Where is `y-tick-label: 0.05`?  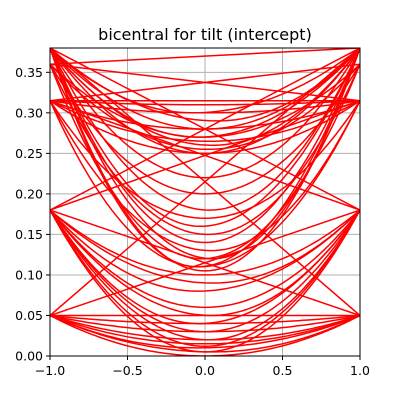 y-tick-label: 0.05 is located at coordinates (29, 315).